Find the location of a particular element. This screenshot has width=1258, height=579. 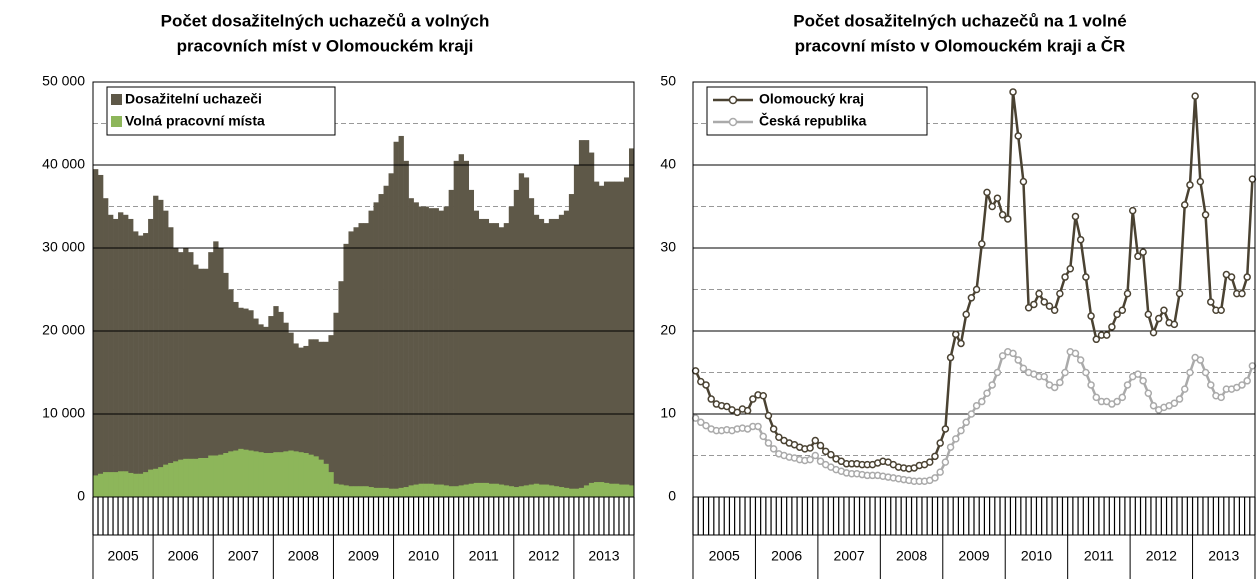

y-tick-label: 40 is located at coordinates (668, 164).